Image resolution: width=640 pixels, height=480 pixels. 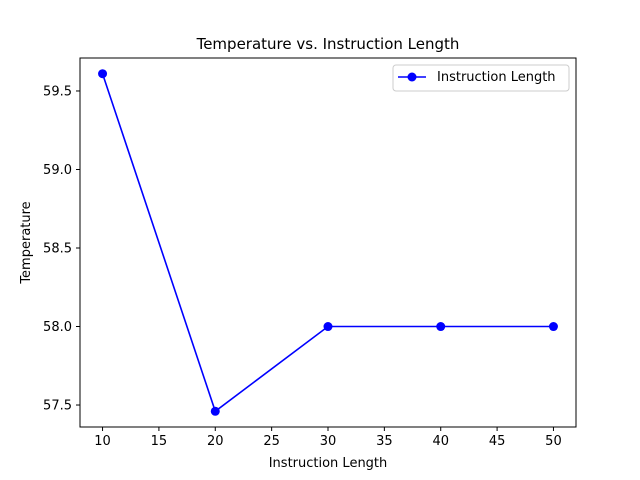 What do you see at coordinates (57, 406) in the screenshot?
I see `y-tick-label: 57.5` at bounding box center [57, 406].